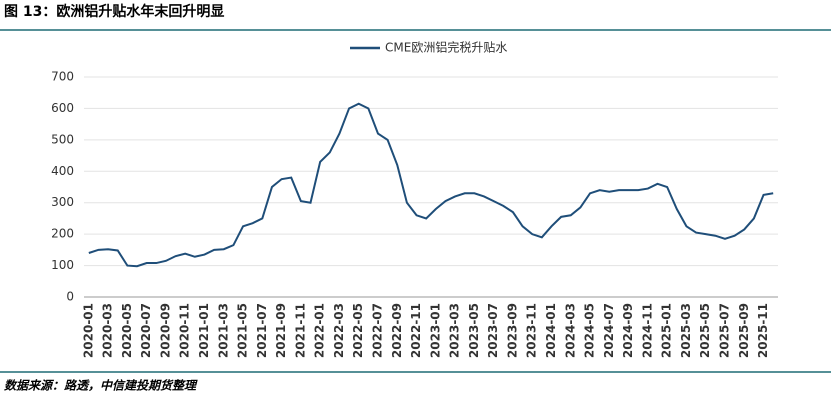 This screenshot has height=404, width=831. I want to click on x-tick-label: 2021-01, so click(204, 330).